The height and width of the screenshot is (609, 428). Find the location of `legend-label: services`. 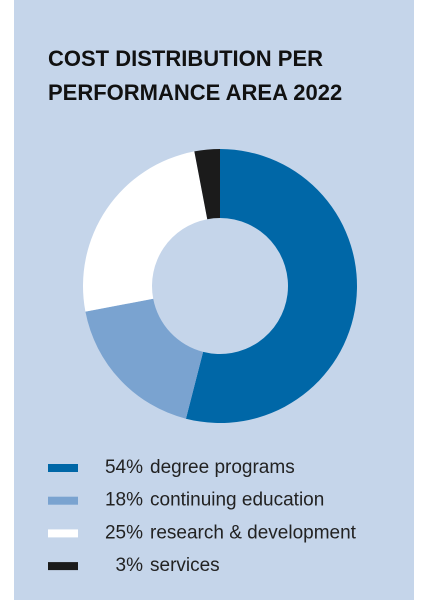

legend-label: services is located at coordinates (185, 565).